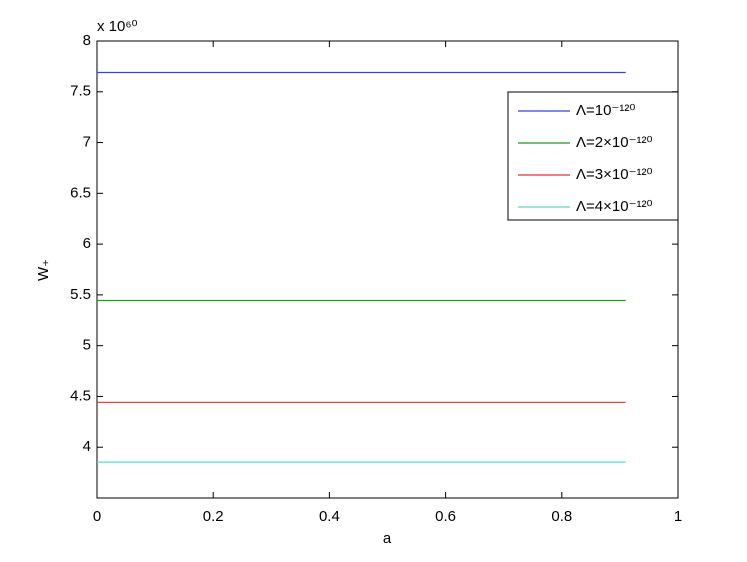 The width and height of the screenshot is (747, 562). Describe the element at coordinates (614, 142) in the screenshot. I see `legend-label: Λ=2×10⁻¹²⁰` at that location.